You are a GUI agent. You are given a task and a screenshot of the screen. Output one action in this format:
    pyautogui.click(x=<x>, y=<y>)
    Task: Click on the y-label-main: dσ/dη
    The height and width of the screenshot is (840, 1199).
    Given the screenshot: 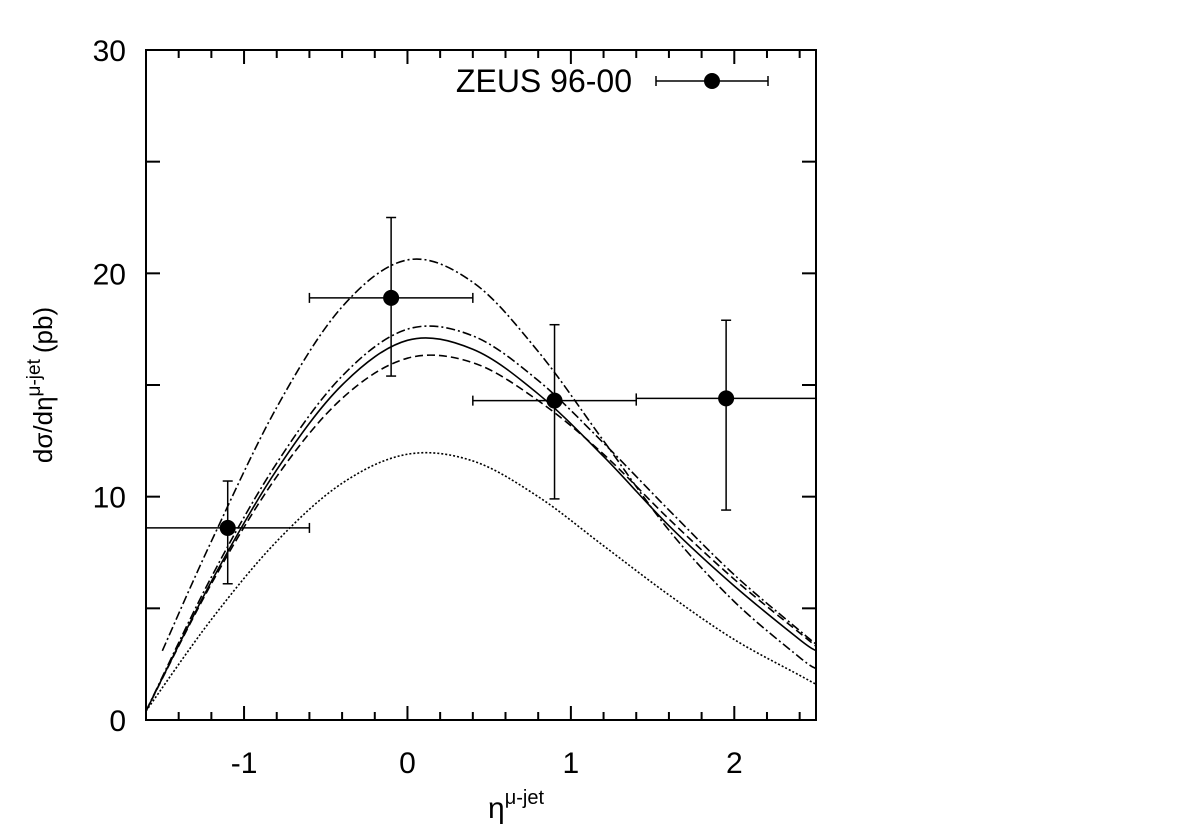 What is the action you would take?
    pyautogui.click(x=43, y=429)
    